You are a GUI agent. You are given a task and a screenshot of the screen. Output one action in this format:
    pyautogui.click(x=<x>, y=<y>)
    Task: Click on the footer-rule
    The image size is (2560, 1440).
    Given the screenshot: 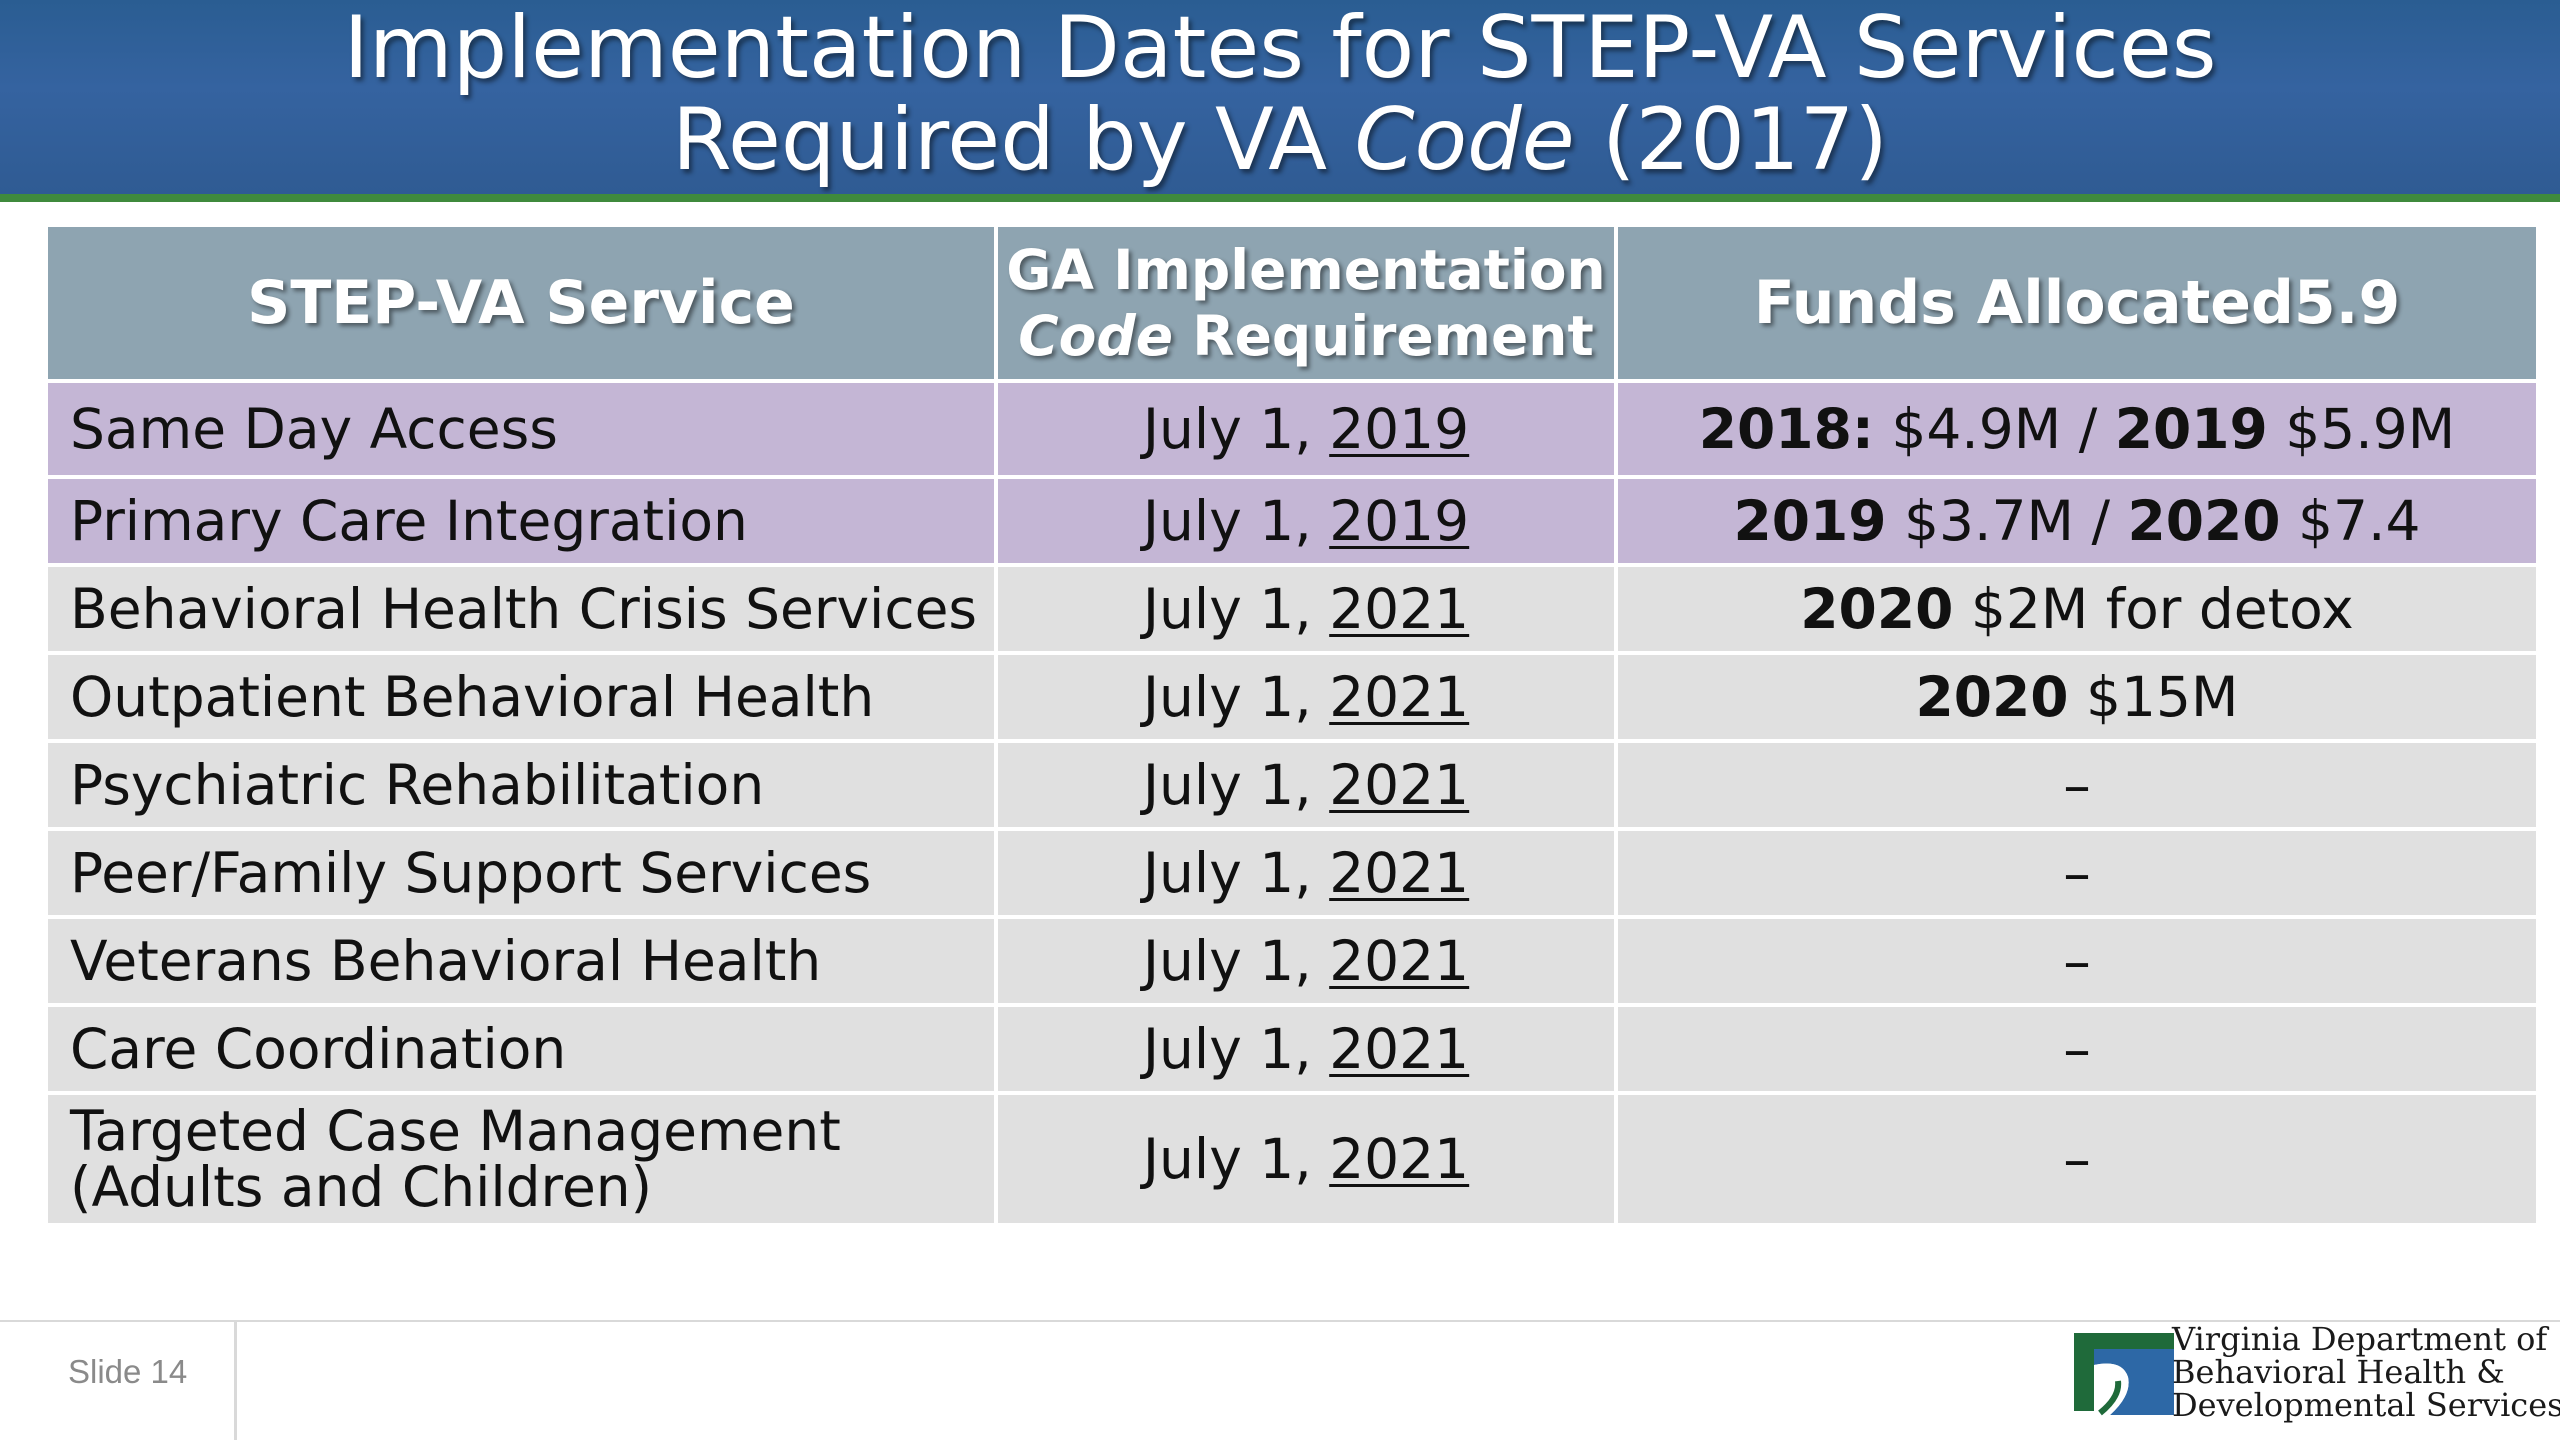 What is the action you would take?
    pyautogui.click(x=1280, y=1321)
    